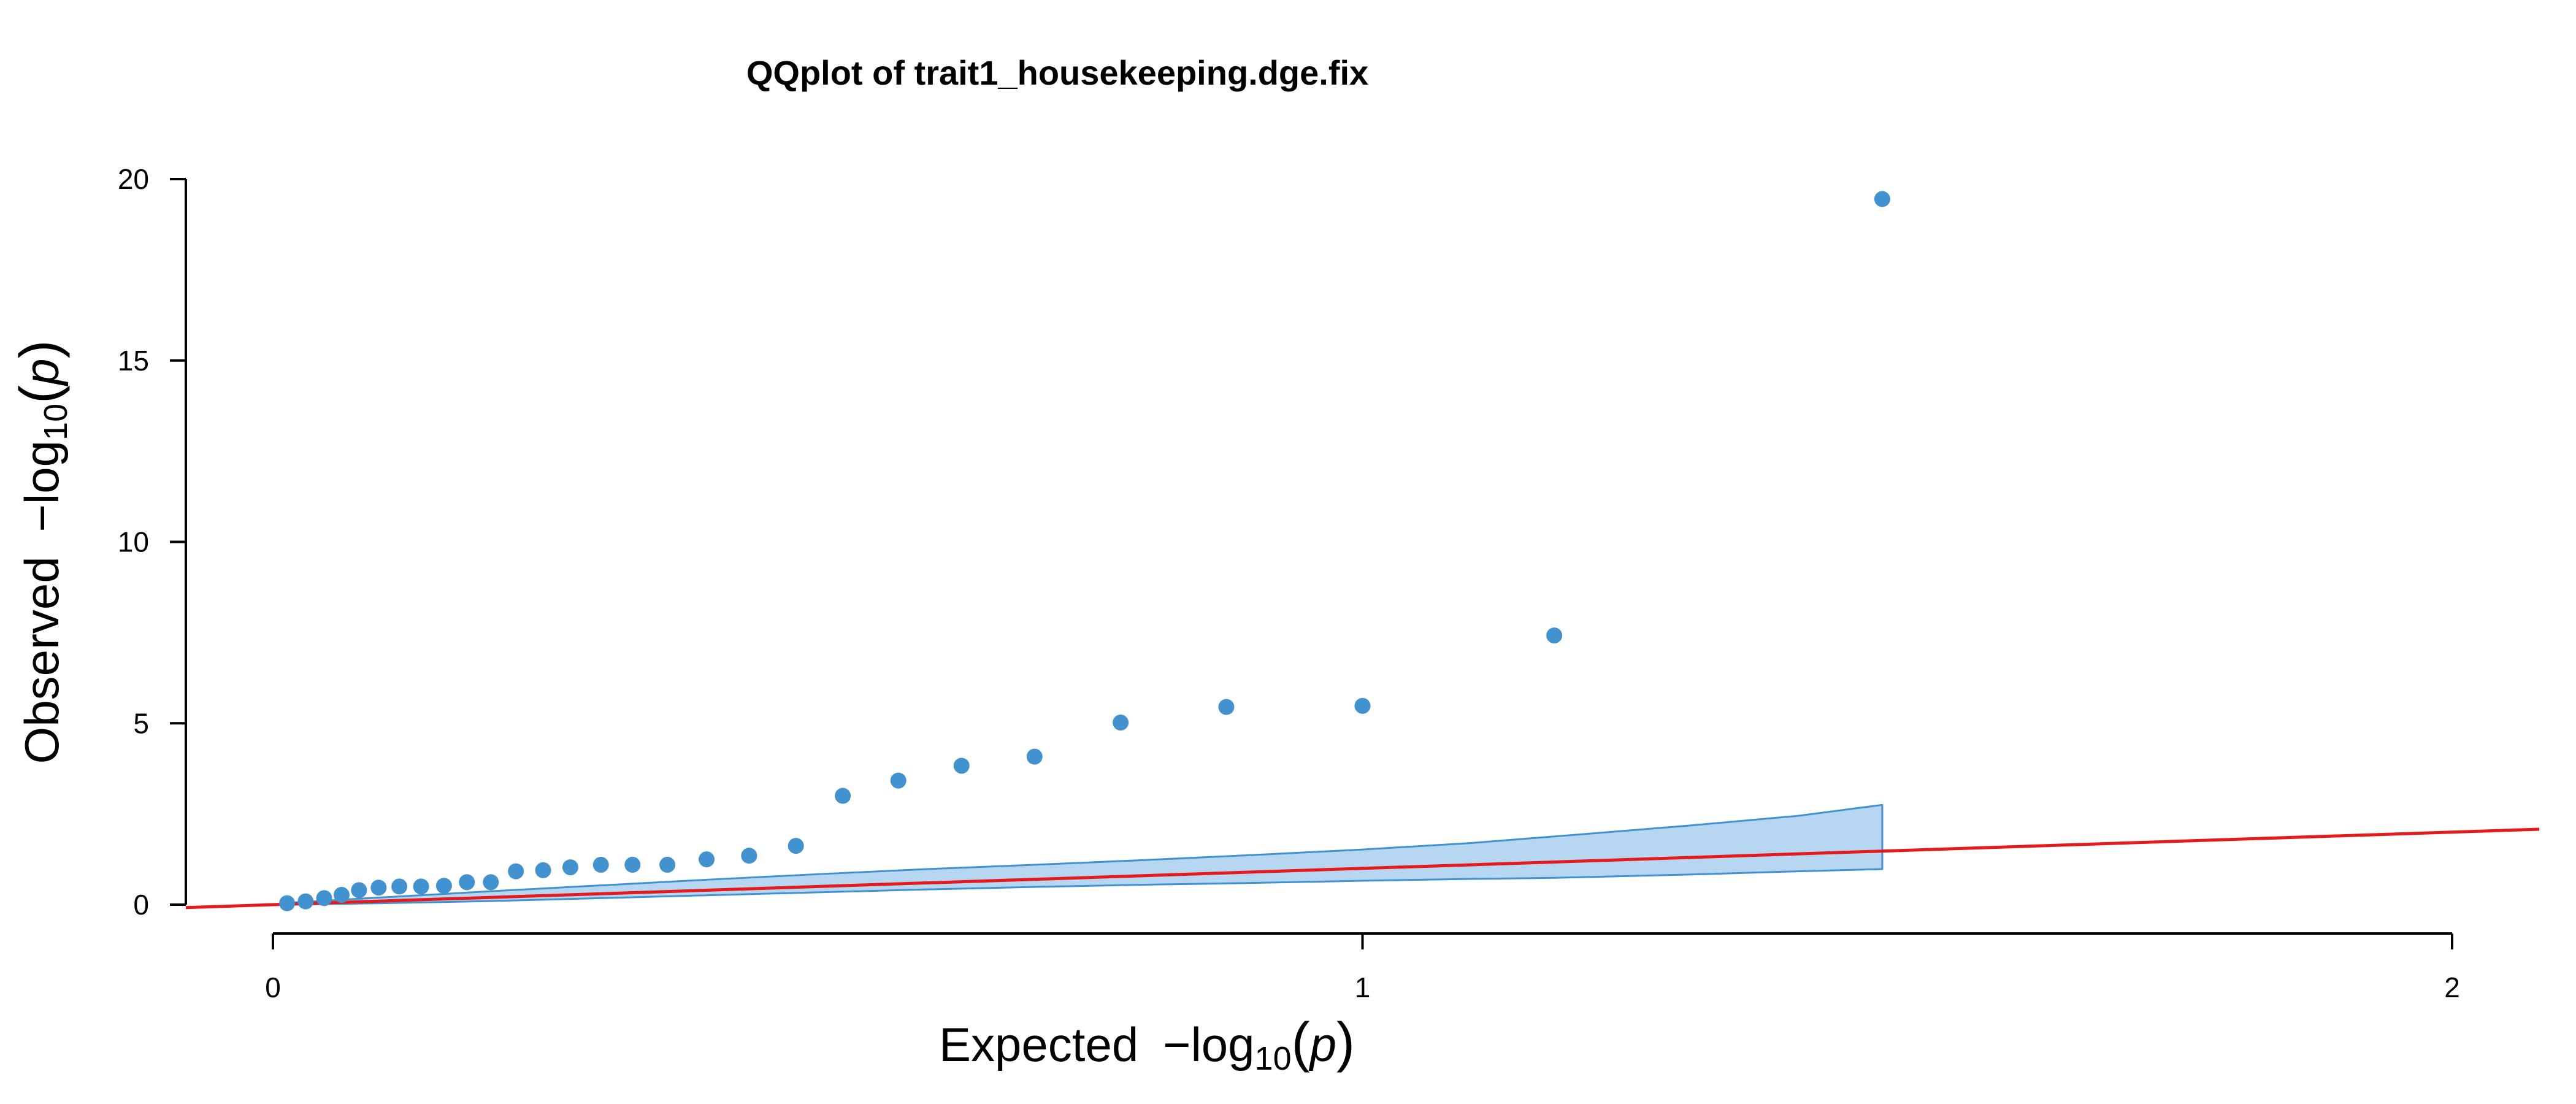 The image size is (2576, 1104). What do you see at coordinates (1363, 987) in the screenshot?
I see `x-tick-label-1: 1` at bounding box center [1363, 987].